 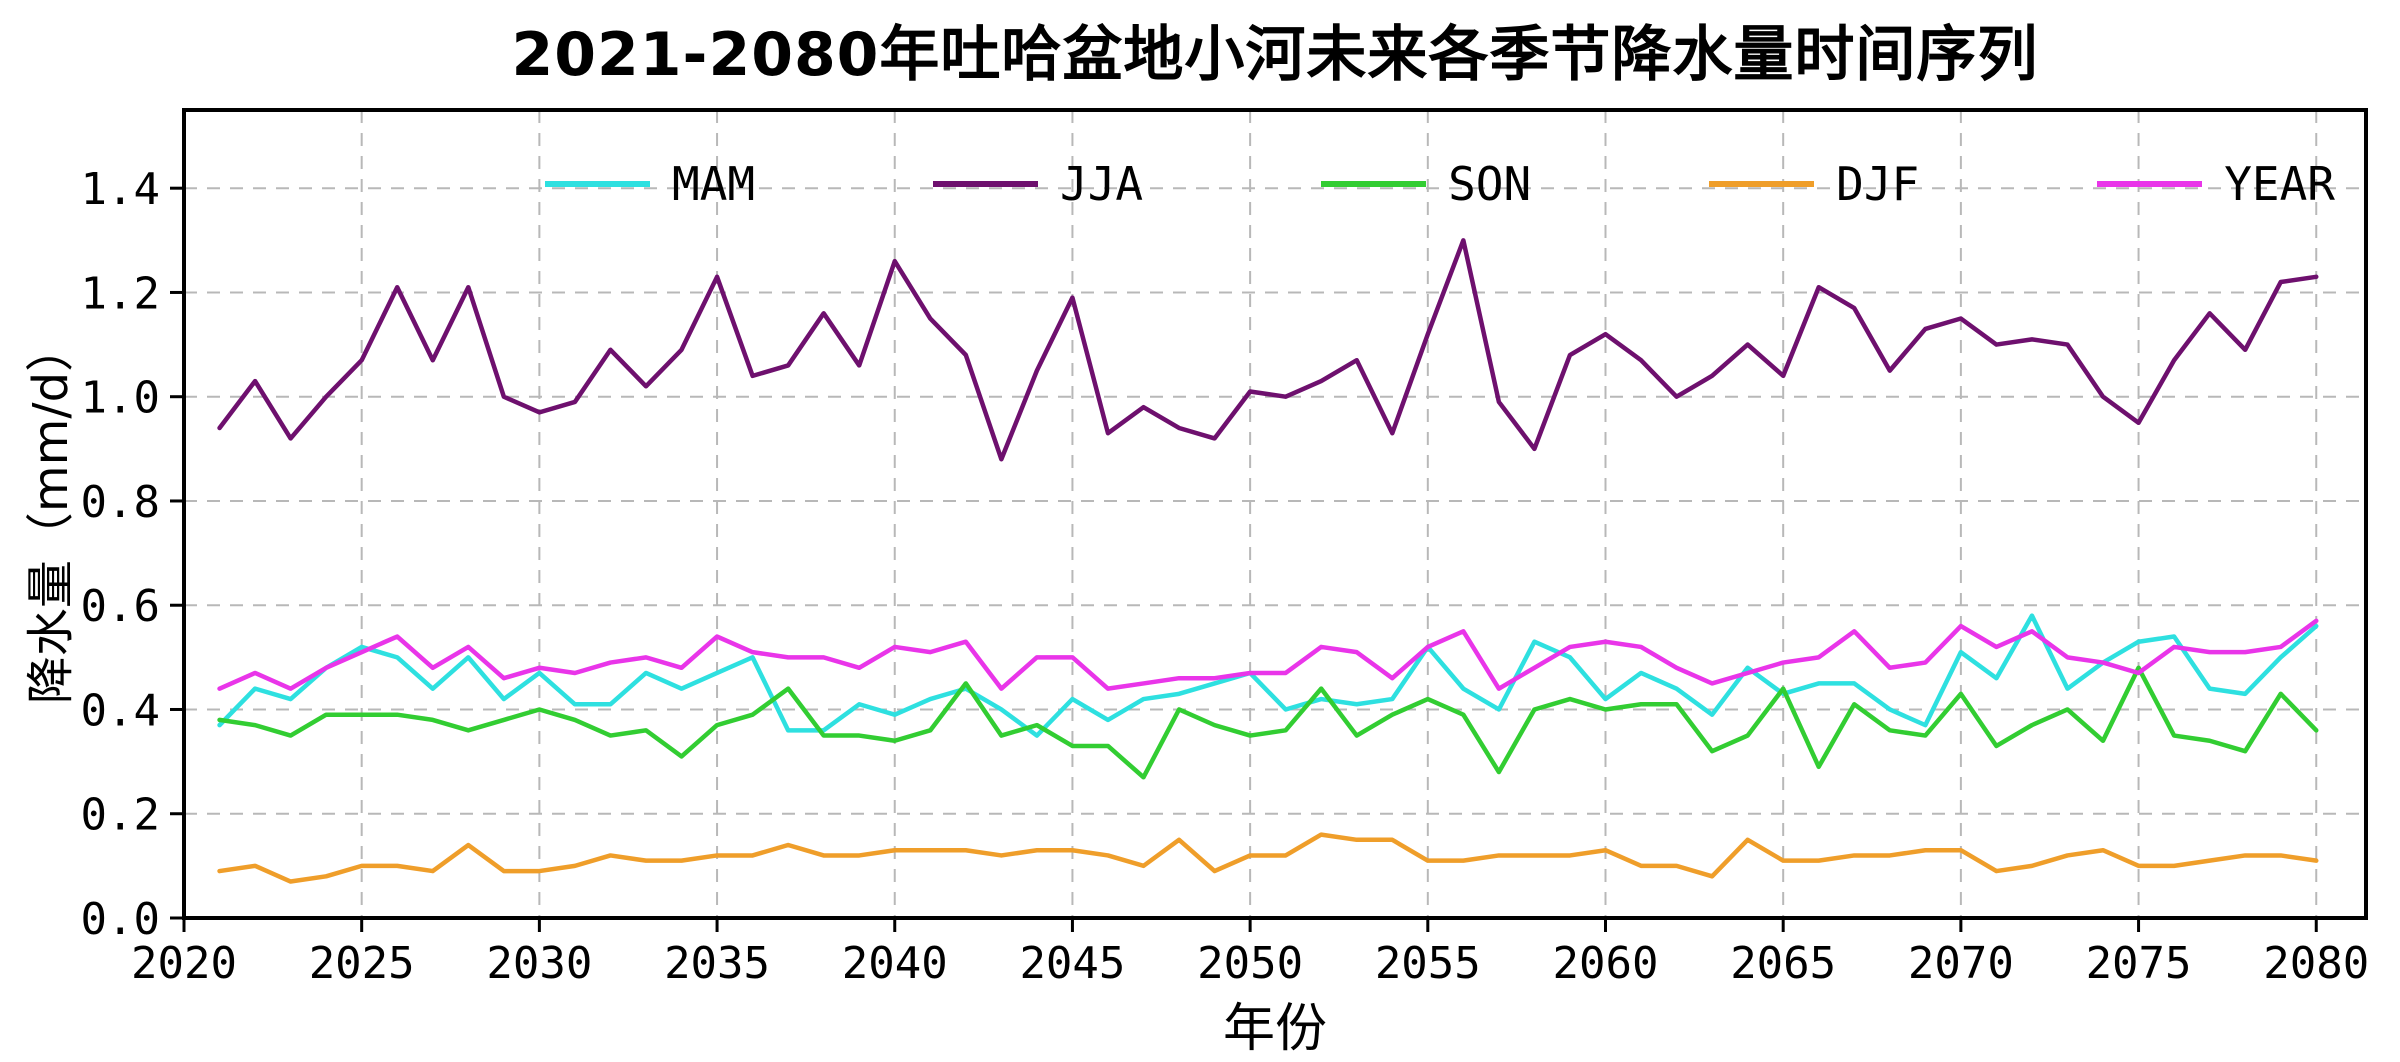 What do you see at coordinates (2316, 963) in the screenshot?
I see `x-tick-label: 2080` at bounding box center [2316, 963].